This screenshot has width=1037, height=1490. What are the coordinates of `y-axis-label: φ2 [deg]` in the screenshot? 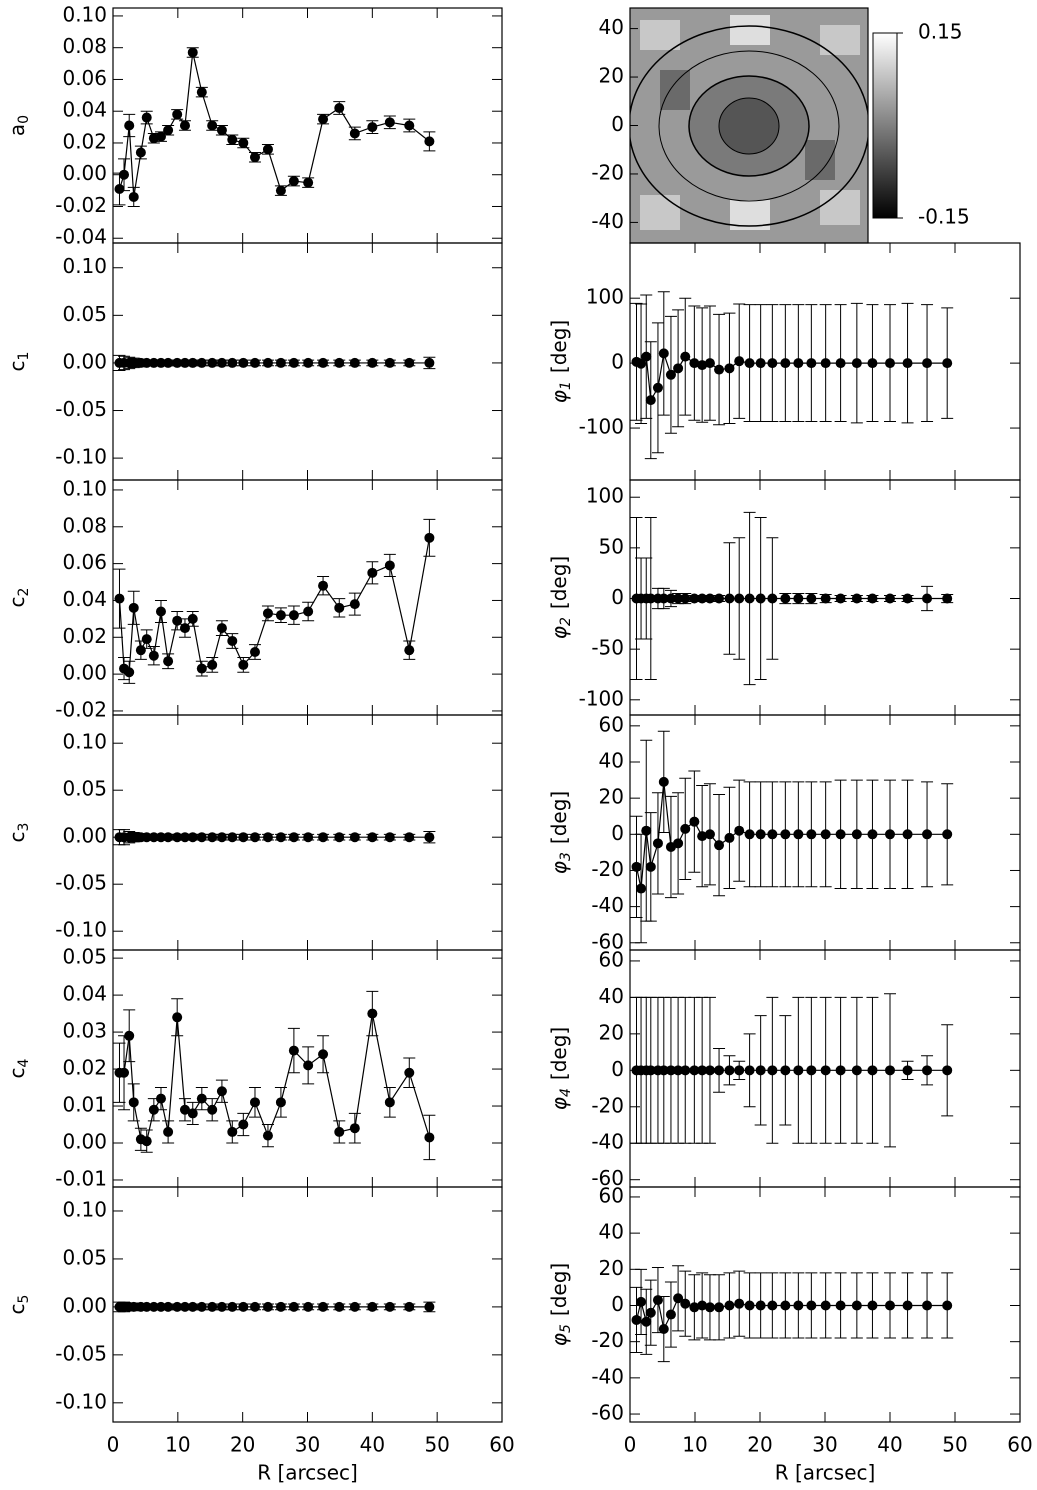 It's located at (561, 597).